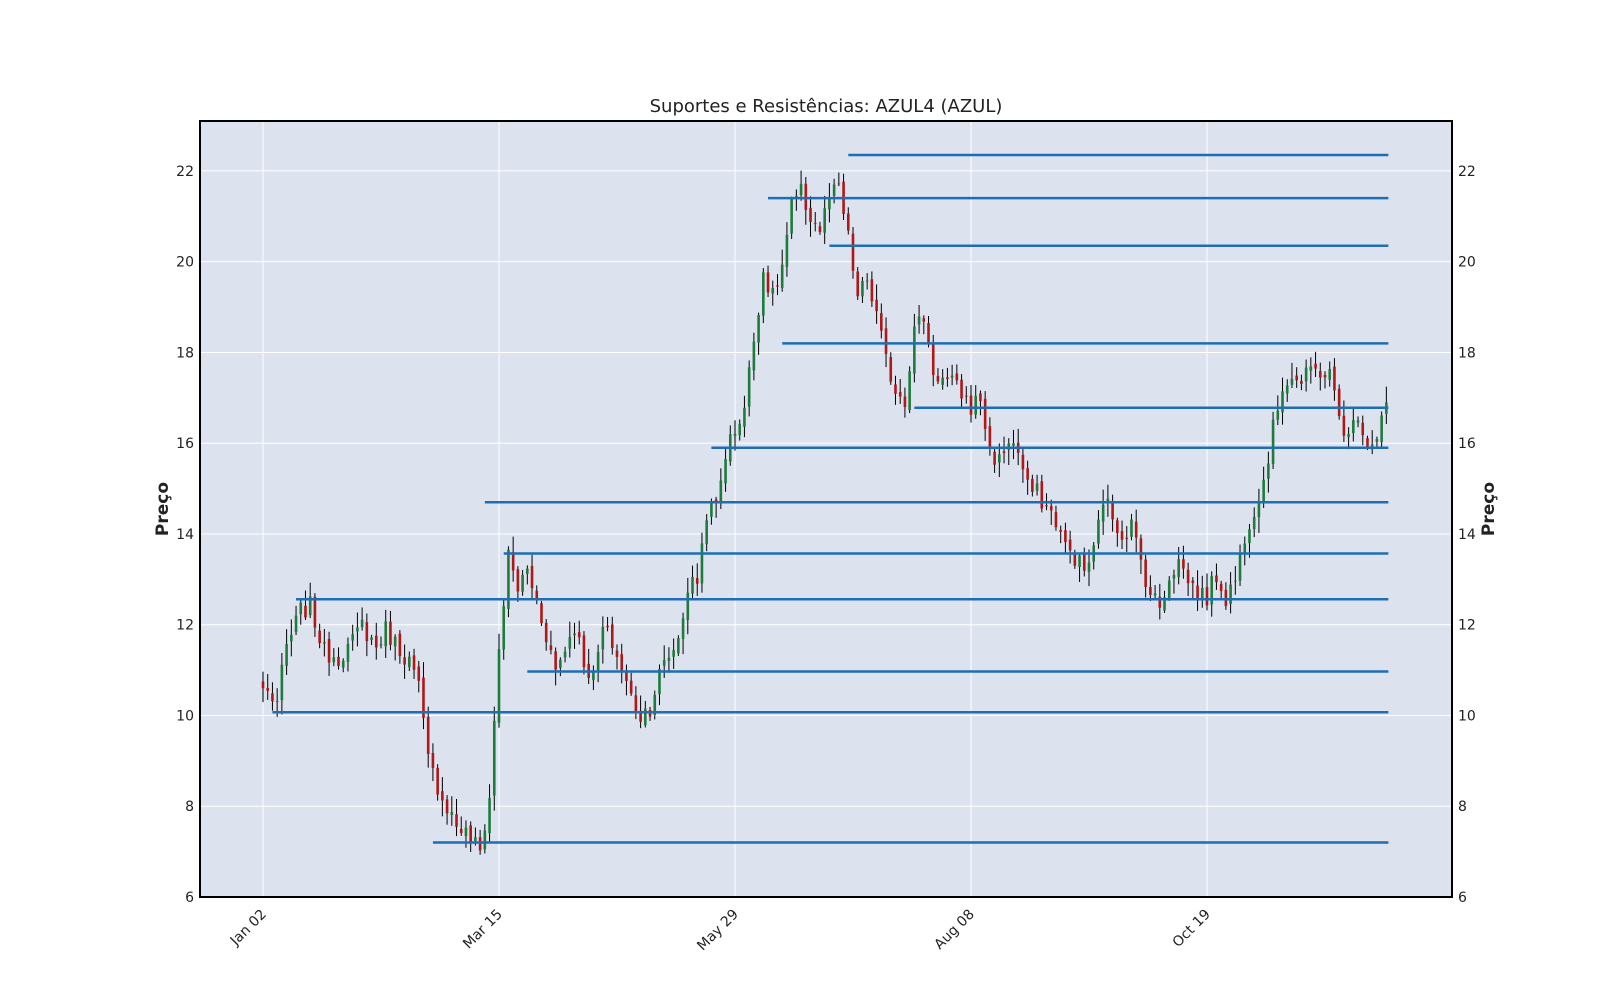  I want to click on y-tick-label: 18, so click(1467, 353).